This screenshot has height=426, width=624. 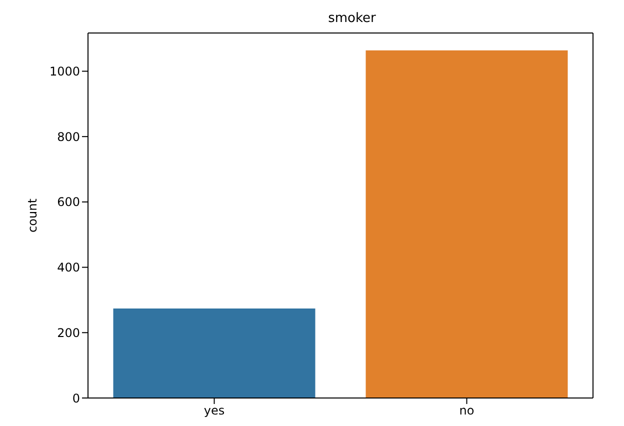 What do you see at coordinates (68, 333) in the screenshot?
I see `y-tick-label: 200` at bounding box center [68, 333].